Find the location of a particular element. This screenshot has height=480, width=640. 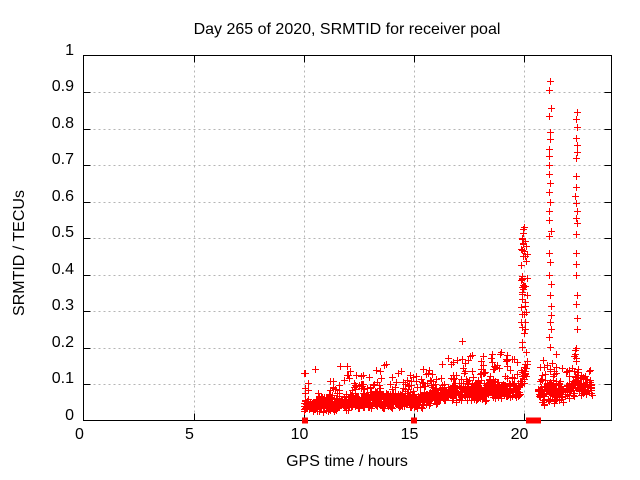

y-tick-label: 0.2 is located at coordinates (62, 342).